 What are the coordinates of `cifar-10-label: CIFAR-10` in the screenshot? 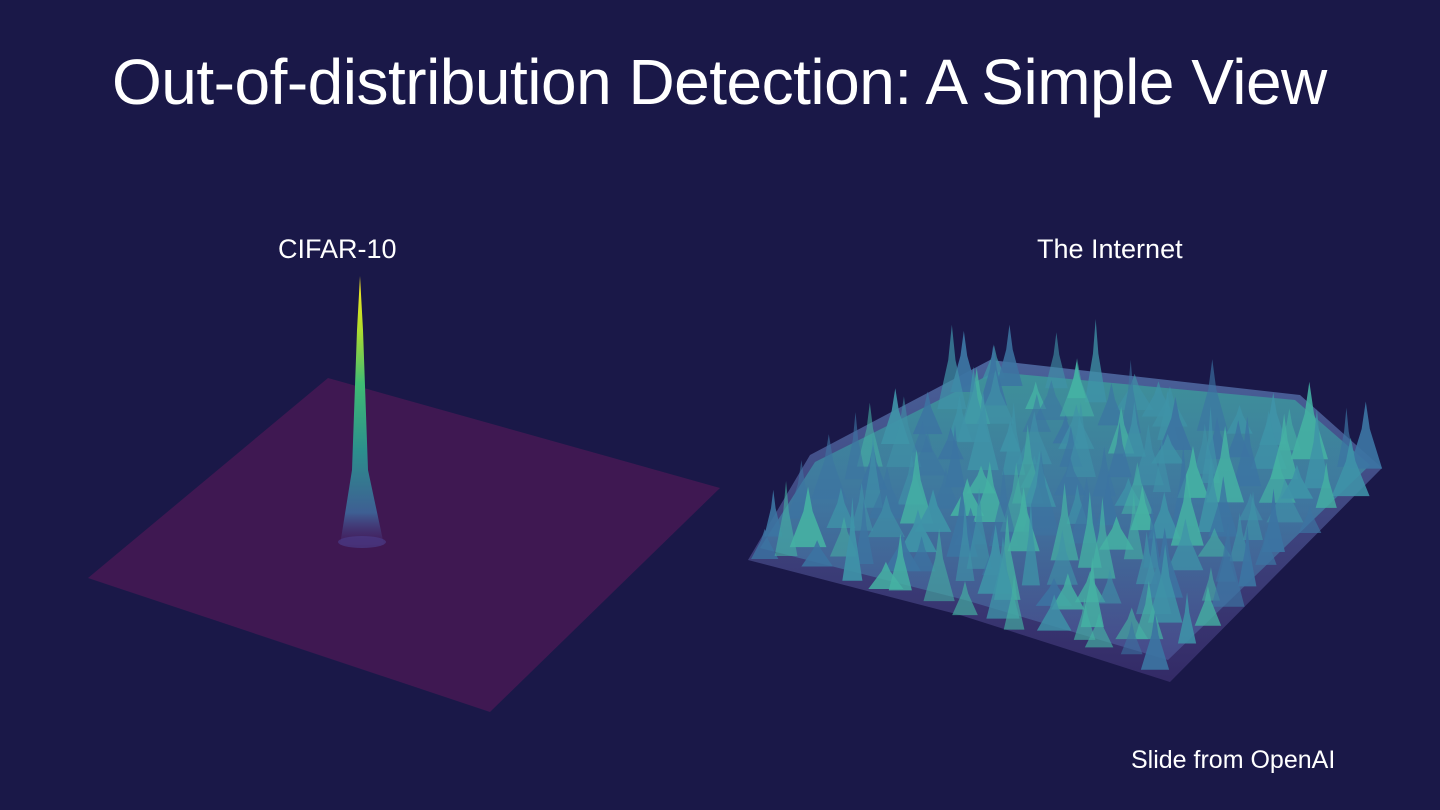 It's located at (337, 249).